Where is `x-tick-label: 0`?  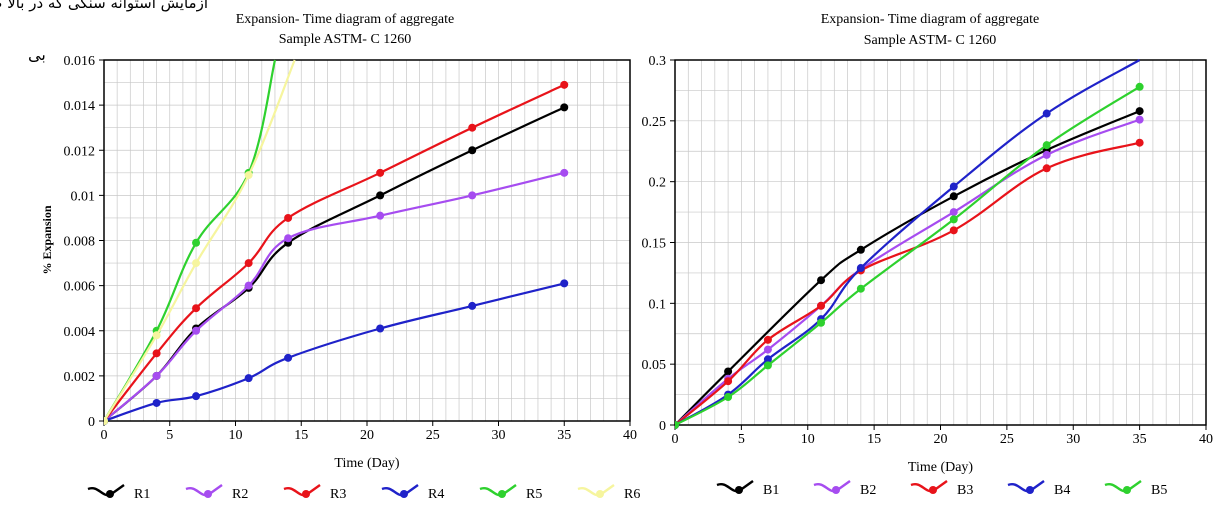 x-tick-label: 0 is located at coordinates (675, 439).